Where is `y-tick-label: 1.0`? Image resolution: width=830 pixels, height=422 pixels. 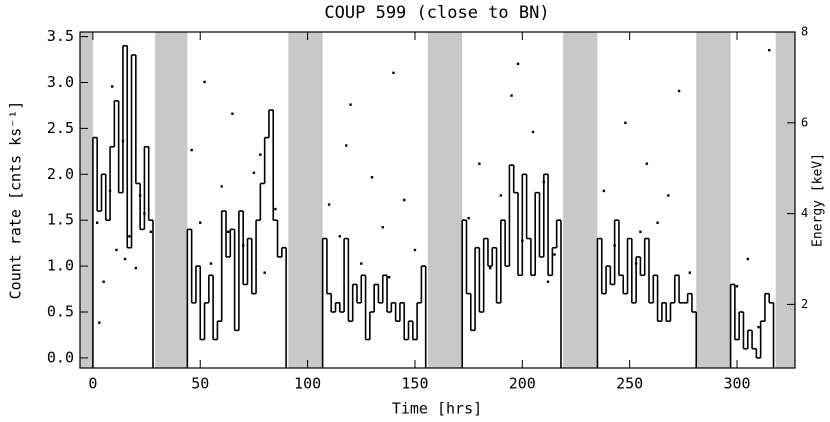
y-tick-label: 1.0 is located at coordinates (60, 266).